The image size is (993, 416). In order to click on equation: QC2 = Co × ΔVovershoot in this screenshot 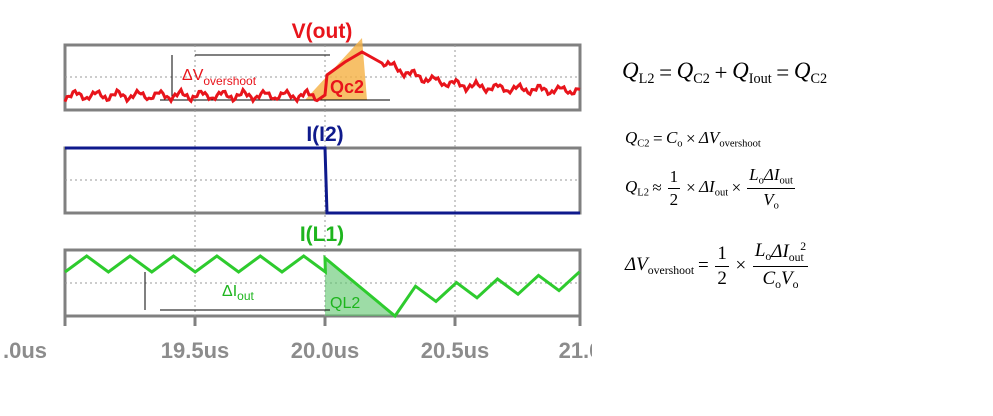, I will do `click(693, 139)`.